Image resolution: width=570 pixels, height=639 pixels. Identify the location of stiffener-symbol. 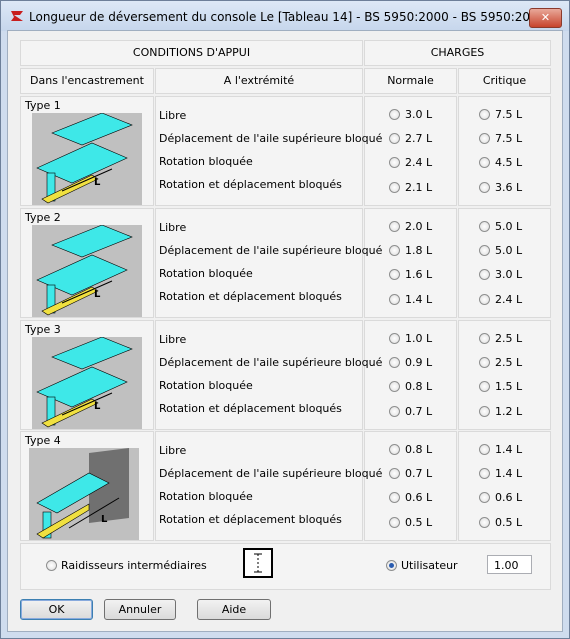
(258, 563).